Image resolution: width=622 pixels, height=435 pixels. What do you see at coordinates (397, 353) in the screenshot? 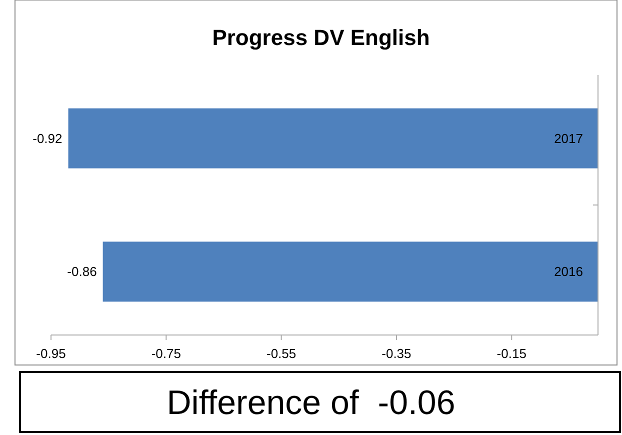
I see `x-tick-label: -0.35` at bounding box center [397, 353].